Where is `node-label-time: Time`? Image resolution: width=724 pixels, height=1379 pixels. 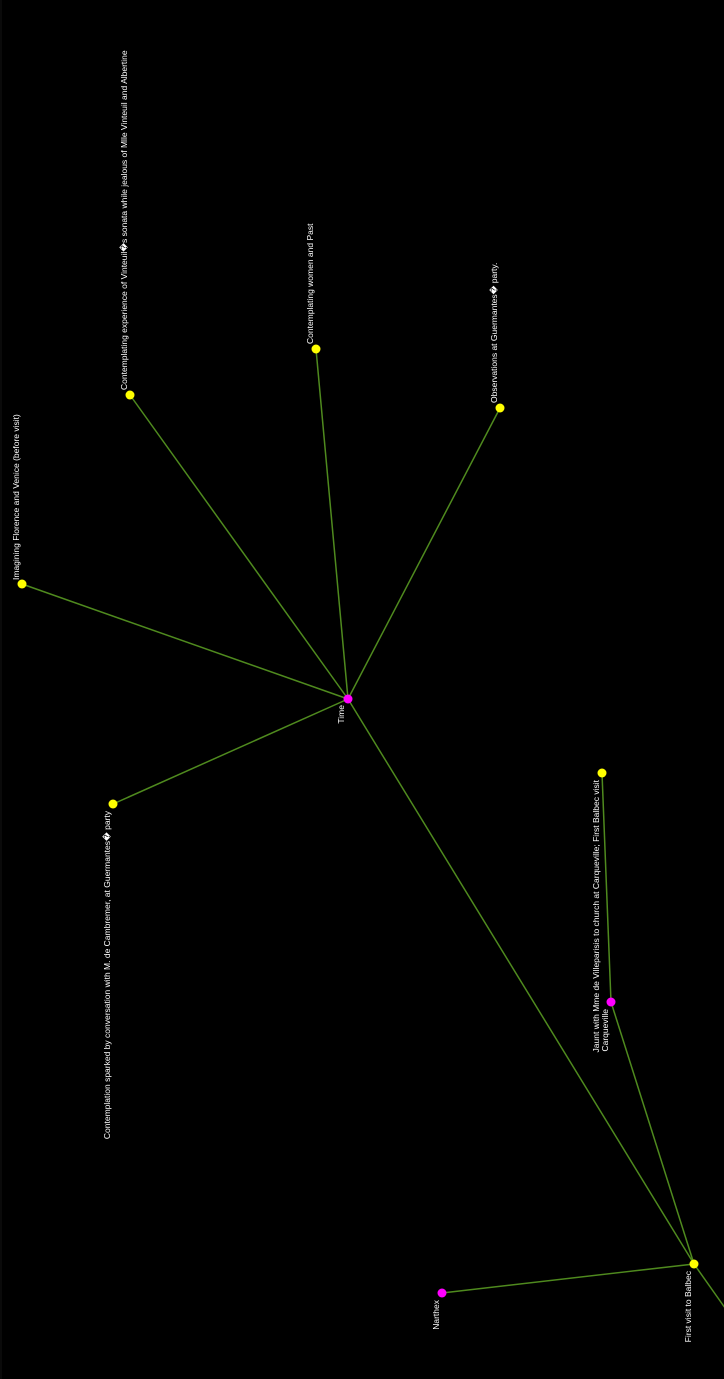 node-label-time: Time is located at coordinates (341, 714).